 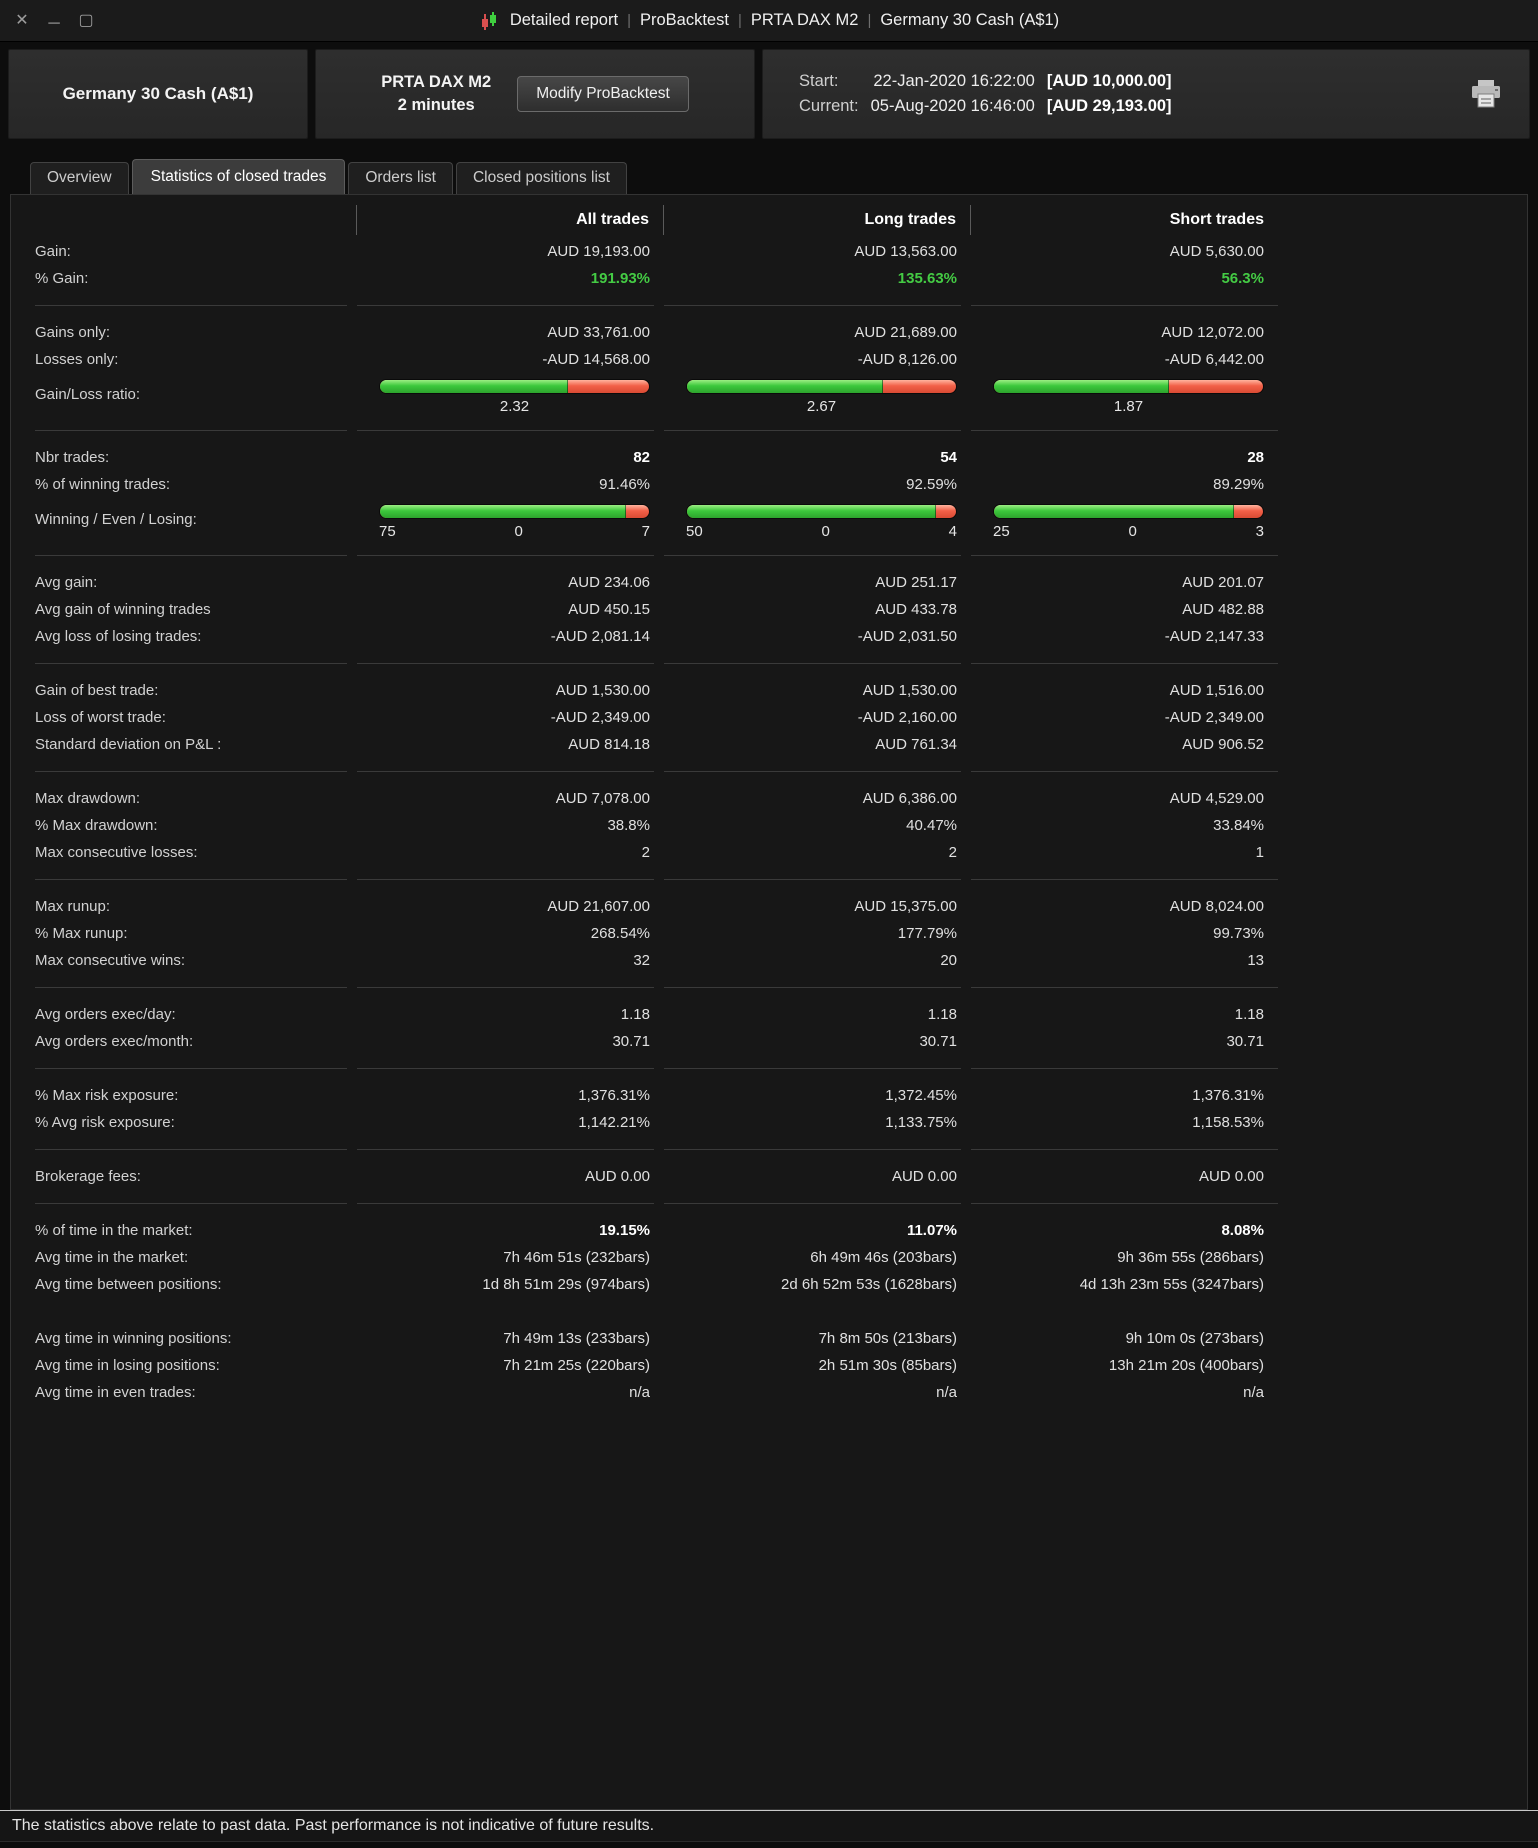 What do you see at coordinates (1223, 582) in the screenshot?
I see `stat-value: AUD 201.07` at bounding box center [1223, 582].